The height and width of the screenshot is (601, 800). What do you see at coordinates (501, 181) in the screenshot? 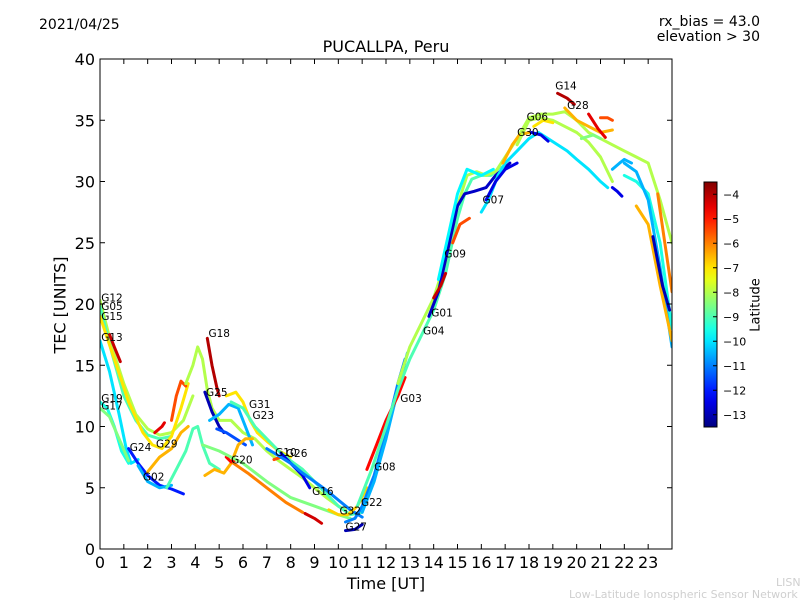
I see `series-line-g07b` at bounding box center [501, 181].